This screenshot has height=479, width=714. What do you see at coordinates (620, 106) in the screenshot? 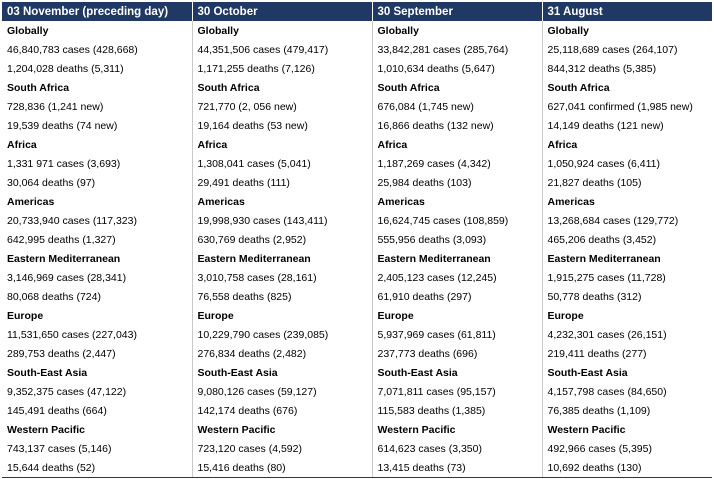
I see `stat-cell-31-august: 627,041 confirmed (1,985 new)` at bounding box center [620, 106].